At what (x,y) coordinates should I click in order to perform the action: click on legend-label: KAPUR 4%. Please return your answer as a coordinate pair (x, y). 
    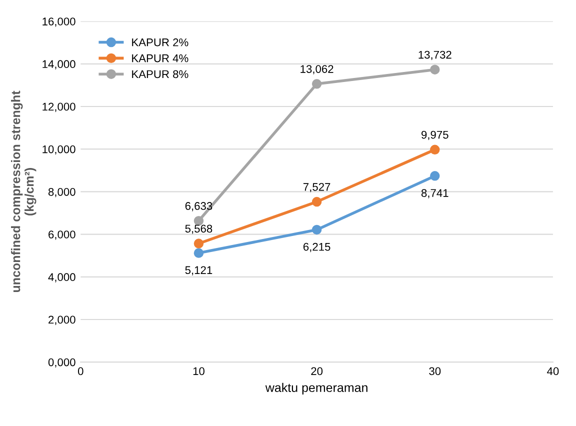
    Looking at the image, I should click on (160, 58).